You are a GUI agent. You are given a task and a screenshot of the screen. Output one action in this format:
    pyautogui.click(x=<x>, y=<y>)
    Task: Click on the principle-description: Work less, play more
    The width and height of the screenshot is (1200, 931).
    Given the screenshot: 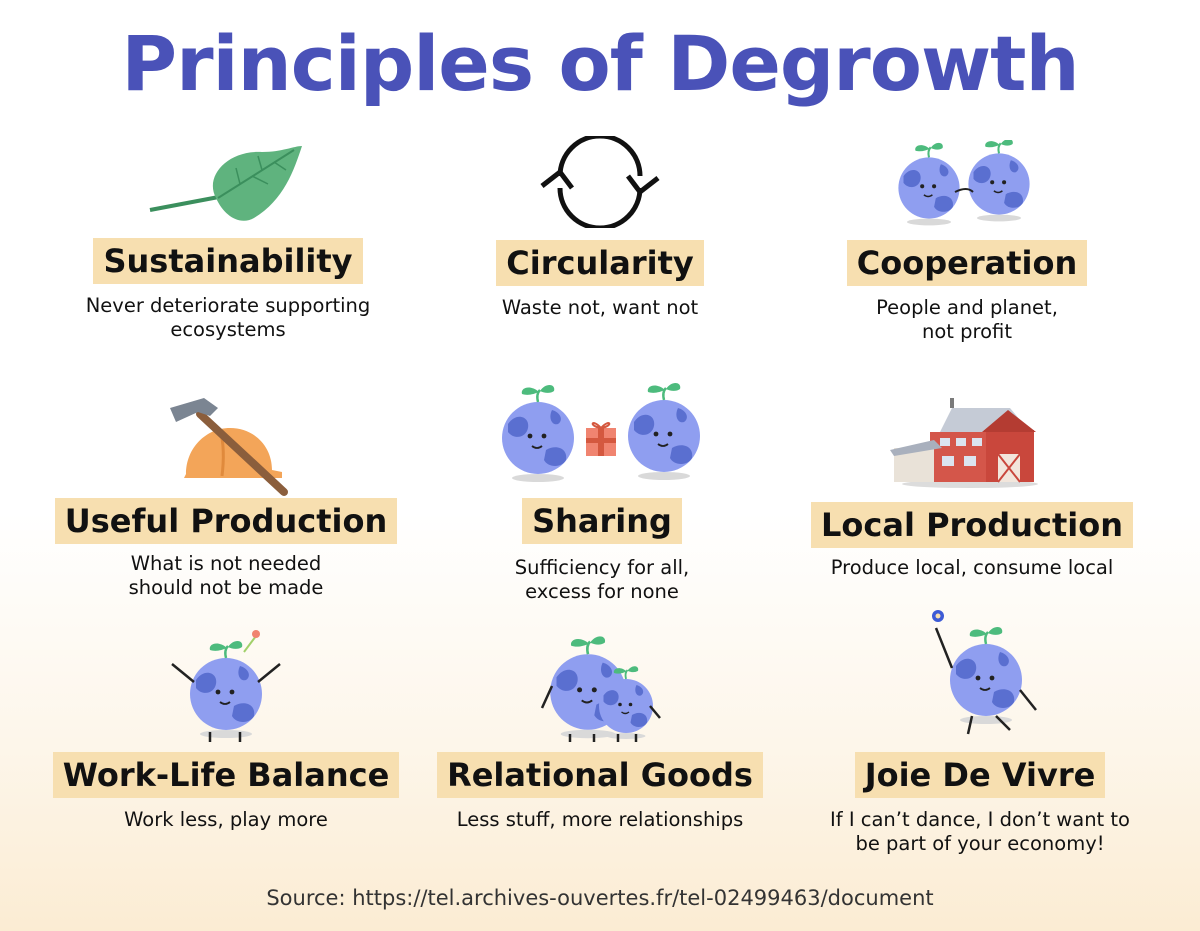 What is the action you would take?
    pyautogui.click(x=226, y=819)
    